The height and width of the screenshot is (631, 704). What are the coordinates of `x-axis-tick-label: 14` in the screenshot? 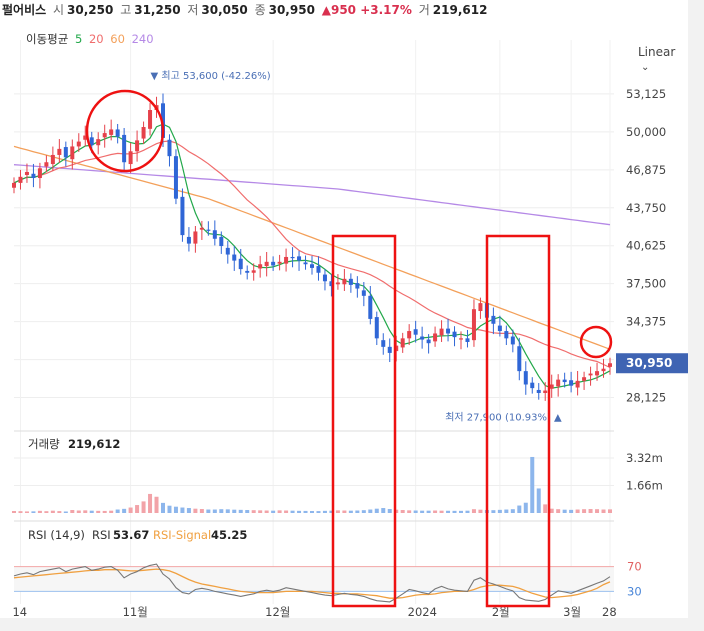 It's located at (19, 611).